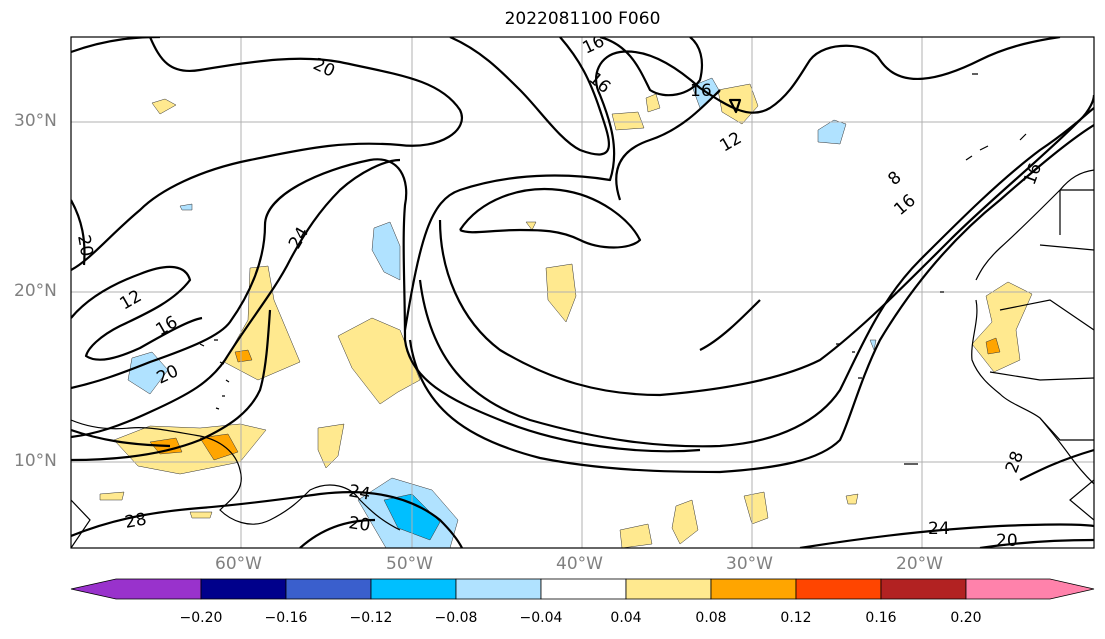 This screenshot has width=1105, height=639. What do you see at coordinates (579, 564) in the screenshot?
I see `lon-label-40w: 40°W` at bounding box center [579, 564].